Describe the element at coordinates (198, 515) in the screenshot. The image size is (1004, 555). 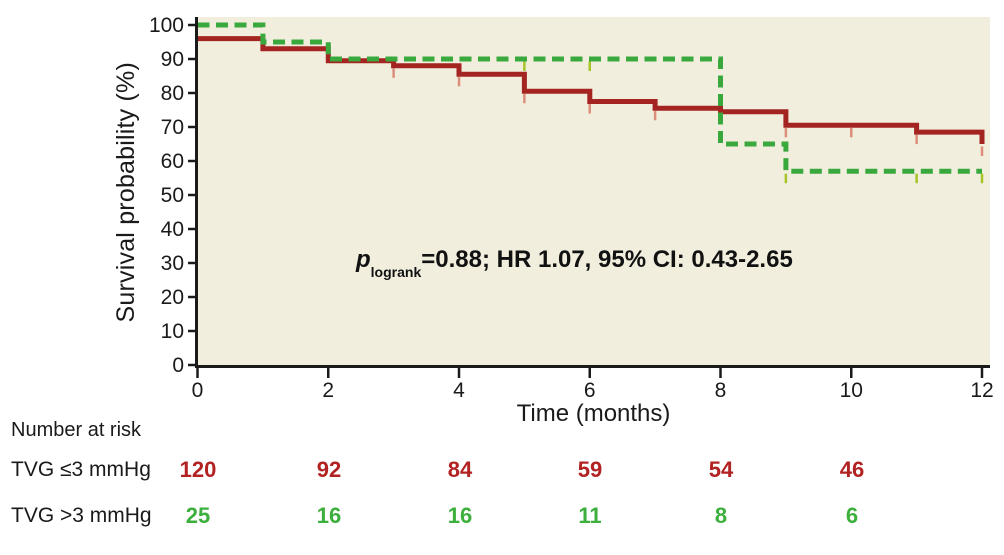
I see `risk-count: 25` at that location.